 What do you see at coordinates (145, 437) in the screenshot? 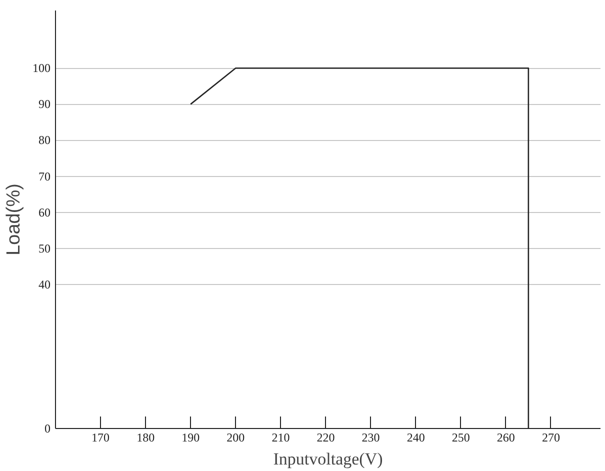
I see `x-tick-label: 180` at bounding box center [145, 437].